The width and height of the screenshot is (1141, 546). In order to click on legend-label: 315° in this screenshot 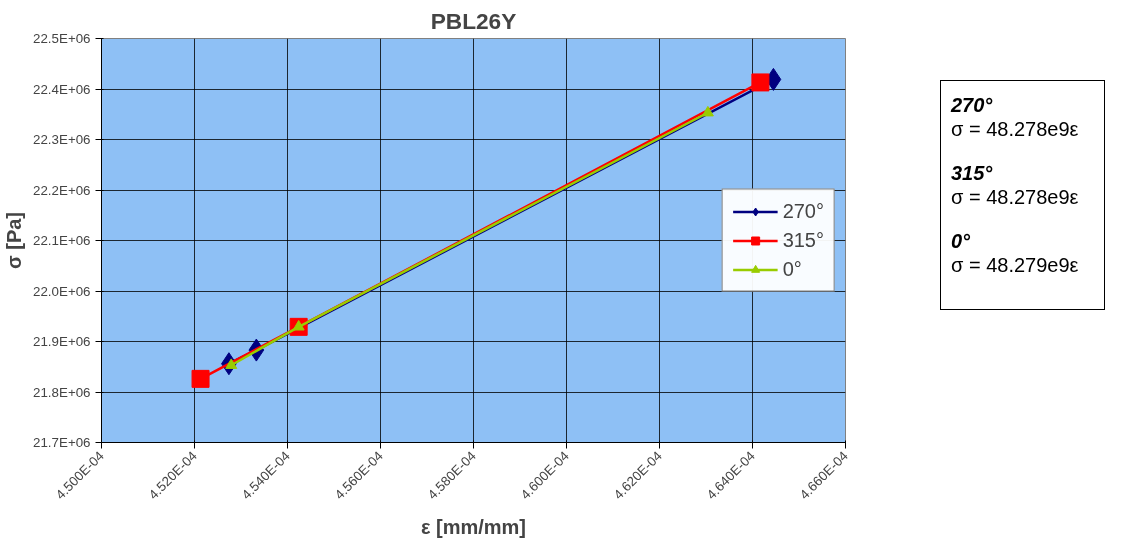, I will do `click(803, 240)`.